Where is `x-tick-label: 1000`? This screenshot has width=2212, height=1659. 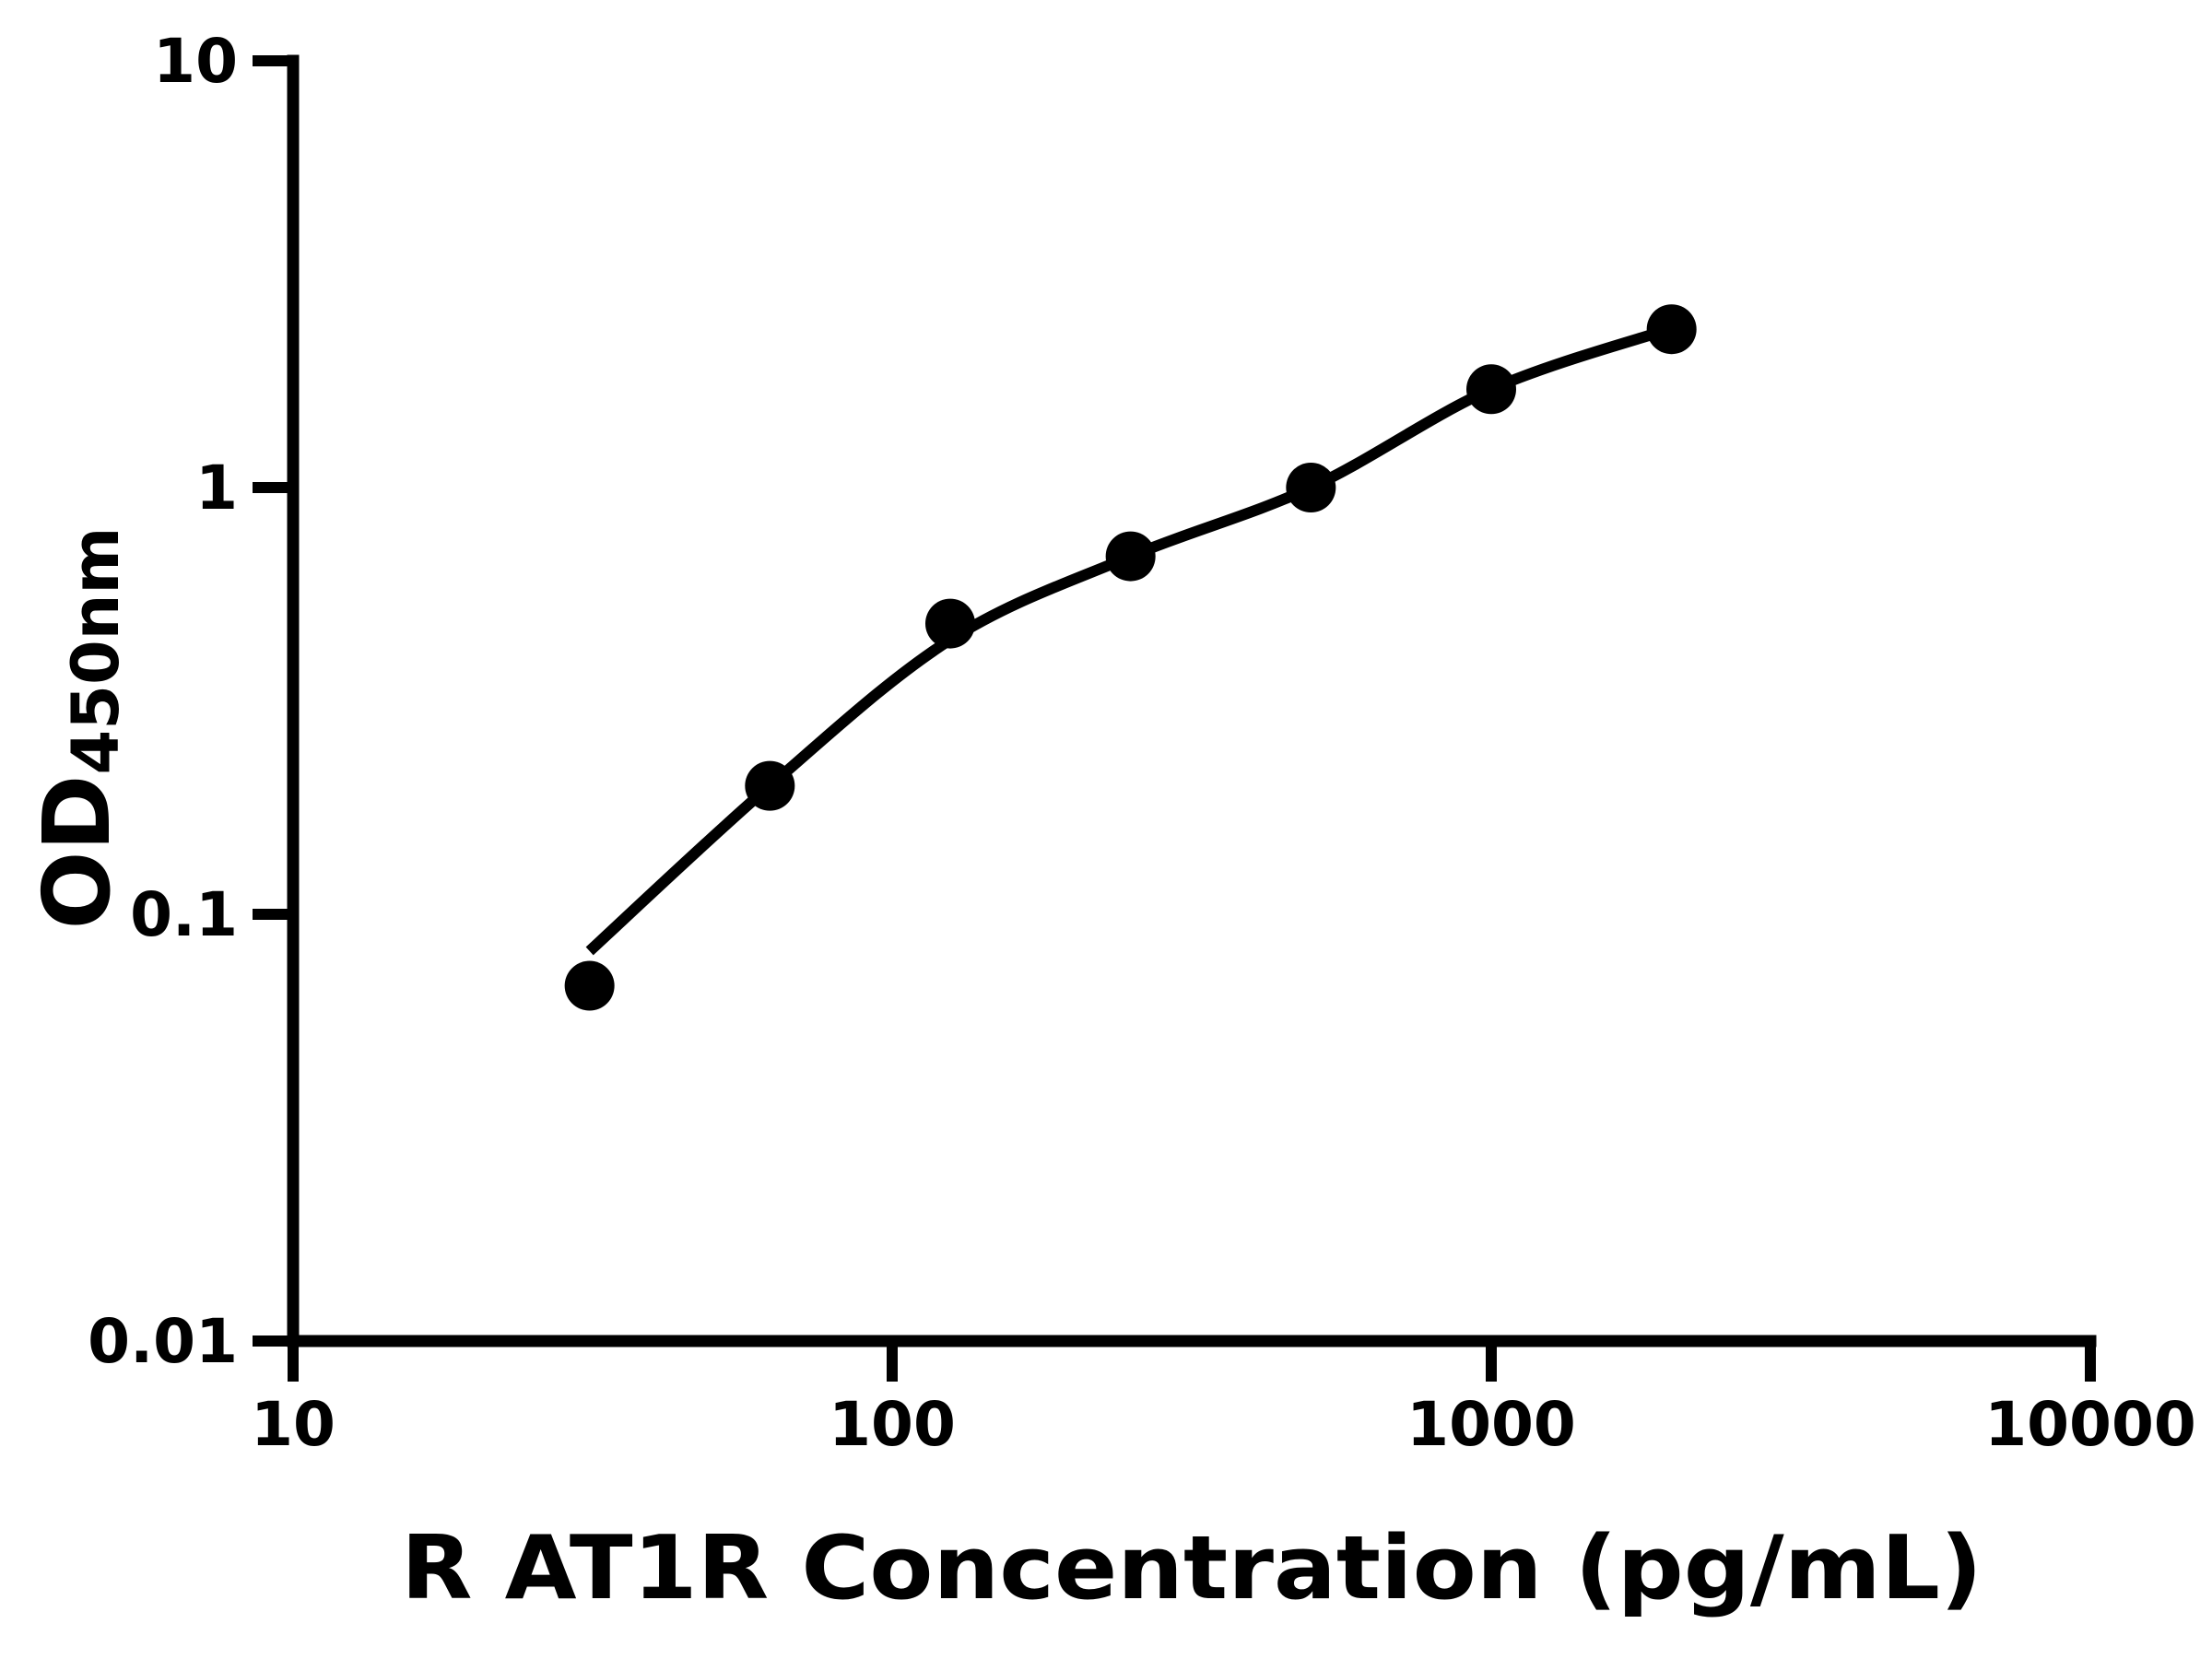 x-tick-label: 1000 is located at coordinates (1491, 1424).